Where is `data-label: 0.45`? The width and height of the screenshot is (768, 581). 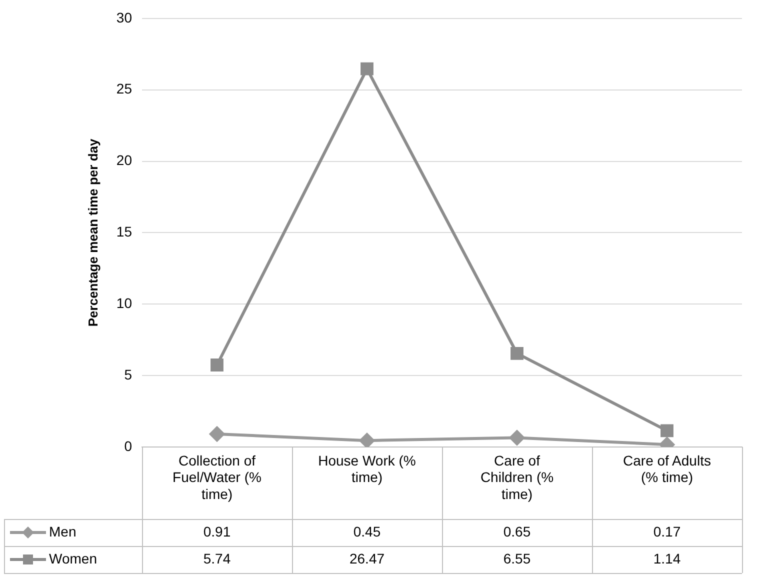 data-label: 0.45 is located at coordinates (367, 531).